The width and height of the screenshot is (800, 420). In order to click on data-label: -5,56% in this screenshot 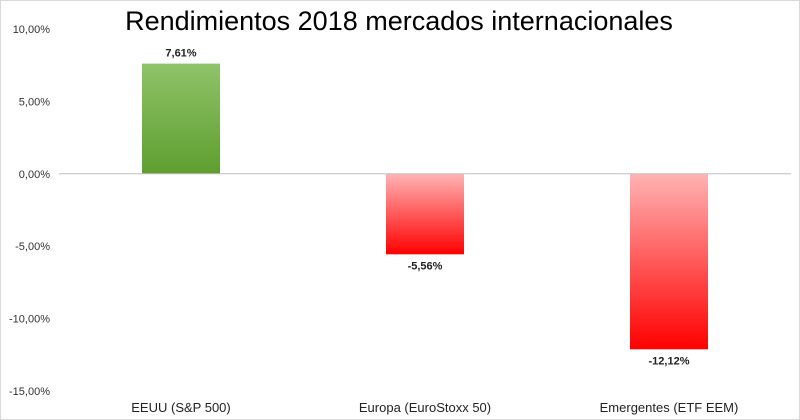, I will do `click(425, 266)`.